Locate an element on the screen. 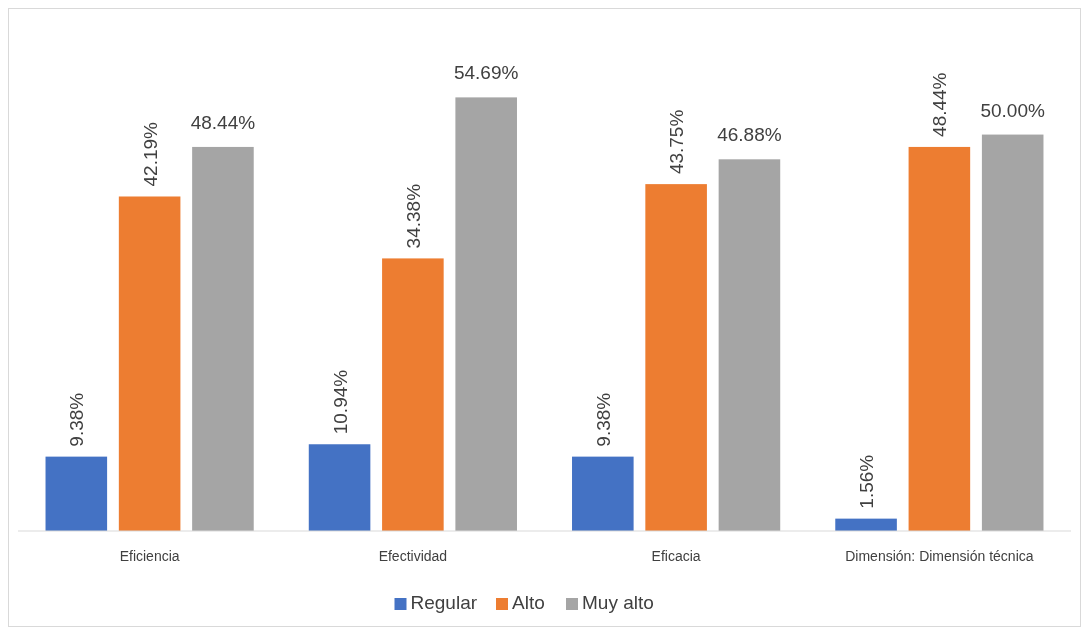 This screenshot has height=635, width=1089. legend-label: Alto is located at coordinates (528, 602).